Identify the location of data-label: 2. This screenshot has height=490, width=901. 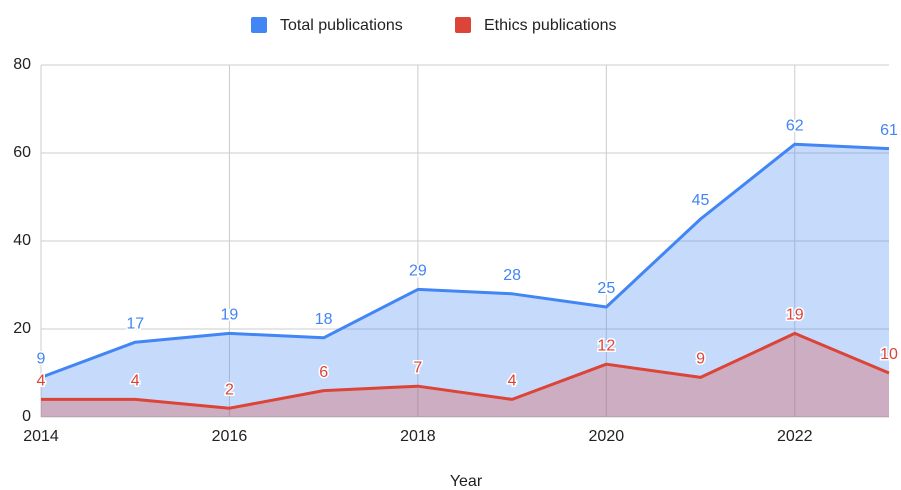
(229, 389).